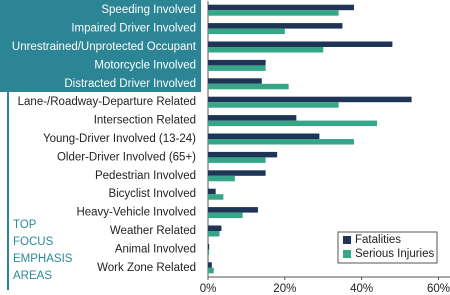 Image resolution: width=450 pixels, height=295 pixels. What do you see at coordinates (145, 121) in the screenshot?
I see `y-tick-label: Intersection Related` at bounding box center [145, 121].